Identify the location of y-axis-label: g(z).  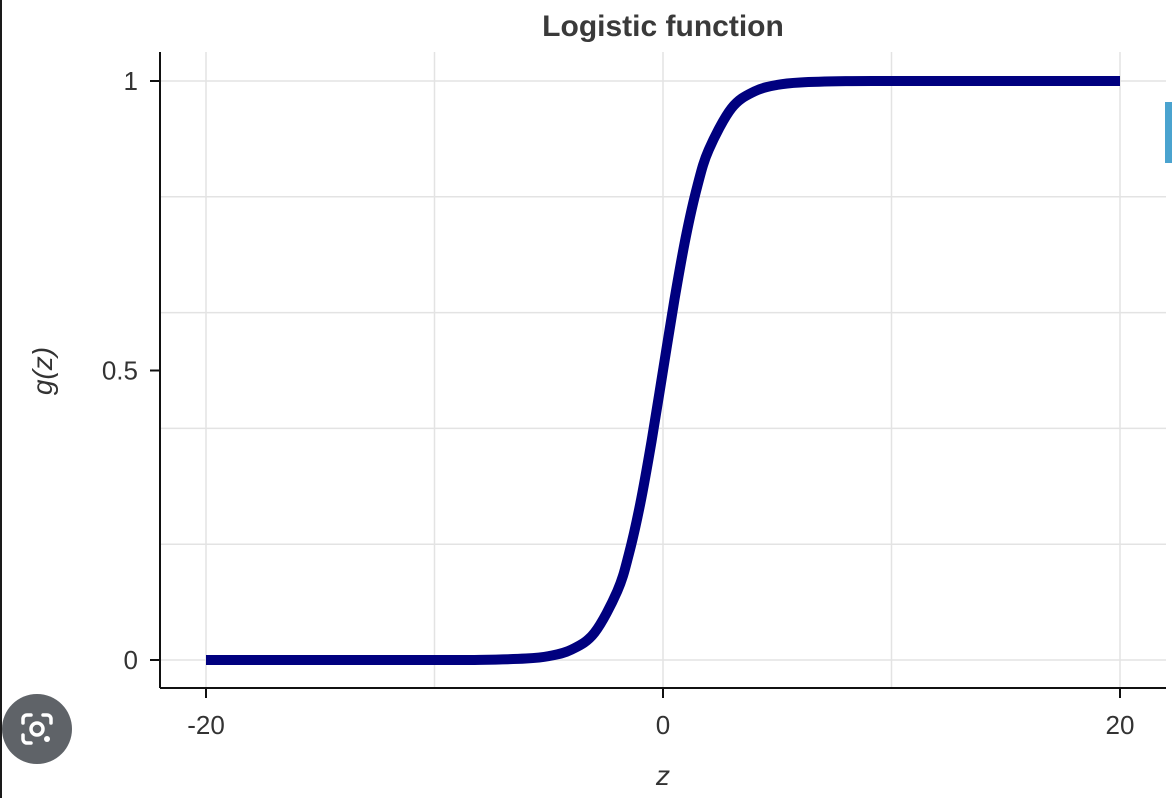
(42, 371).